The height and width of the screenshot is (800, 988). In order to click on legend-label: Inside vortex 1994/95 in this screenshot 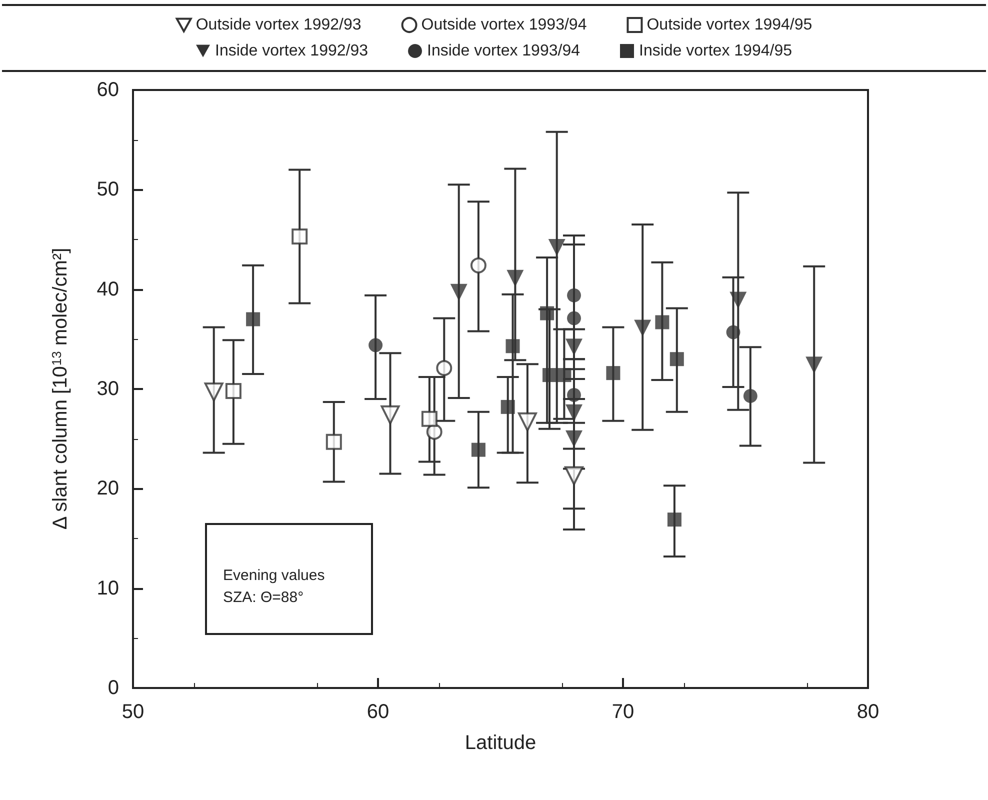, I will do `click(715, 51)`.